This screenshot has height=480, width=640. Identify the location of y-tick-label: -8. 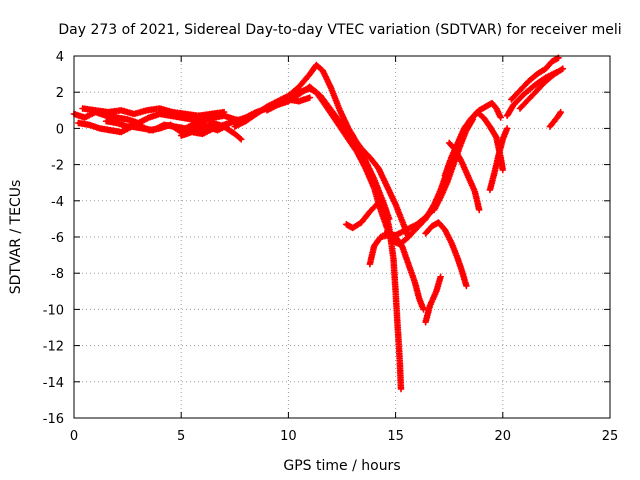
(57, 274).